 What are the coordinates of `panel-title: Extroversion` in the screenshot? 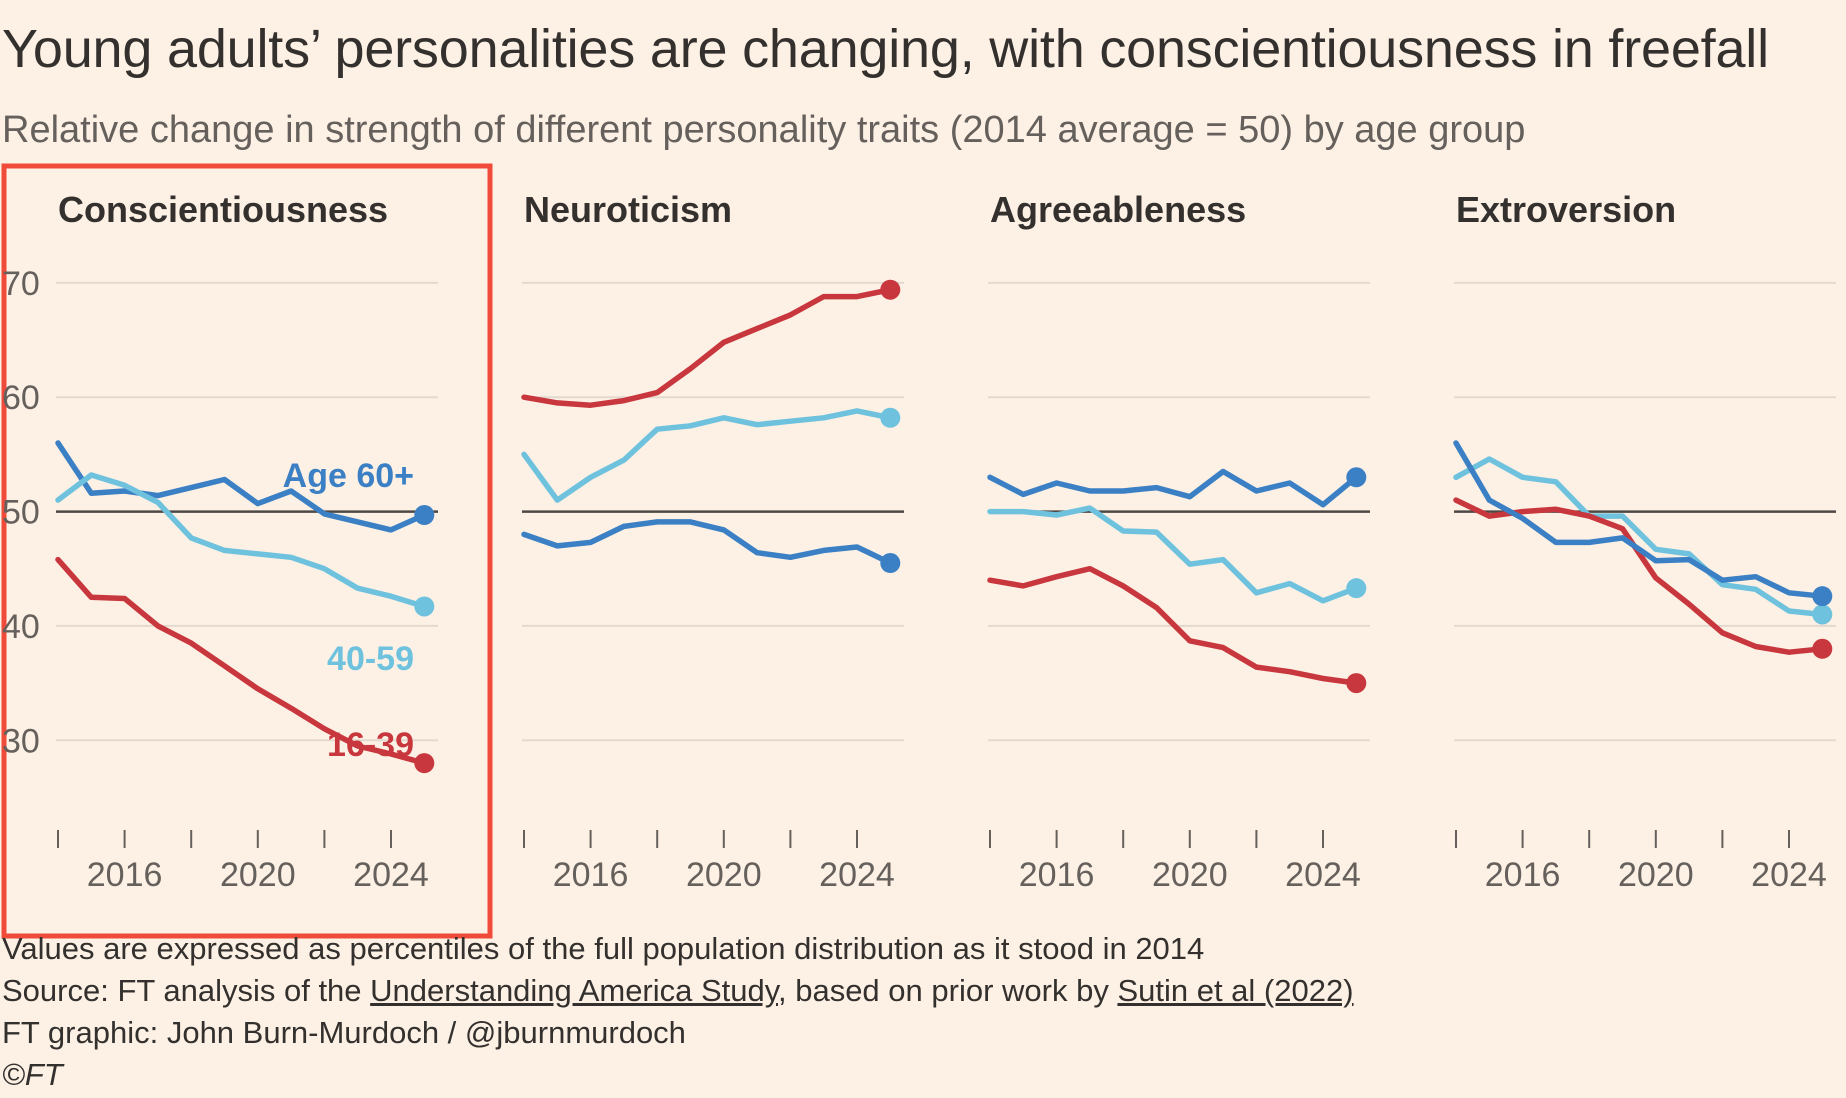 It's located at (1566, 209).